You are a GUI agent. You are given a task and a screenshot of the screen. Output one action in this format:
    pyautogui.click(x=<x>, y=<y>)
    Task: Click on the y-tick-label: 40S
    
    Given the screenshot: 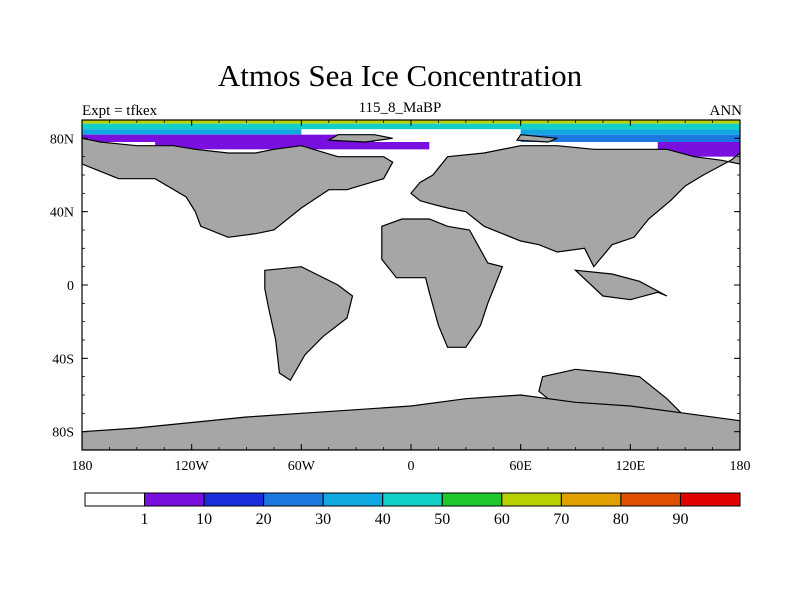 What is the action you would take?
    pyautogui.click(x=63, y=359)
    